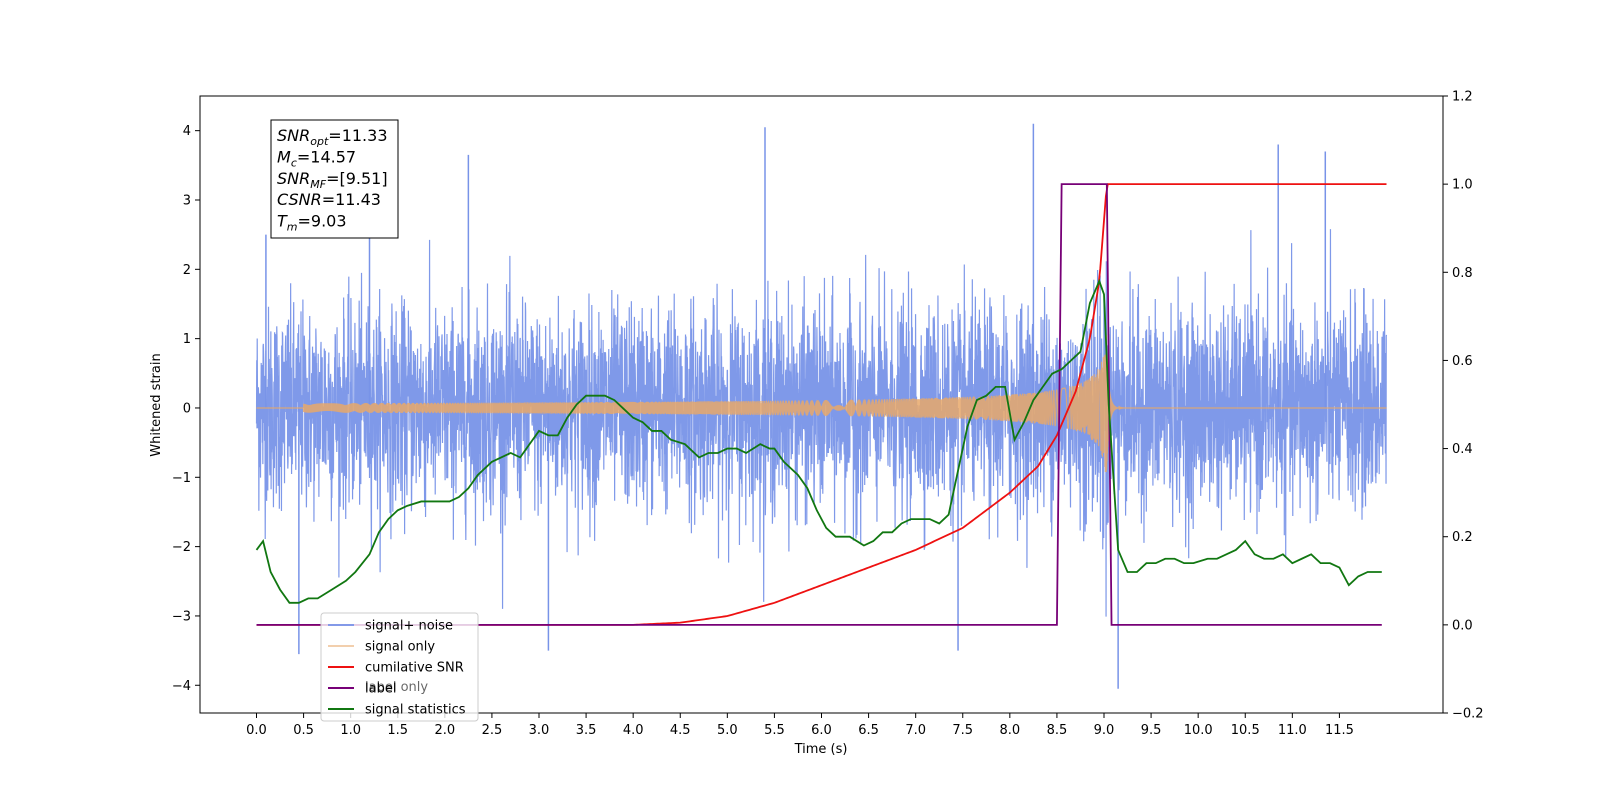 The image size is (1600, 800). Describe the element at coordinates (444, 730) in the screenshot. I see `x-tick-label: 2.0` at that location.